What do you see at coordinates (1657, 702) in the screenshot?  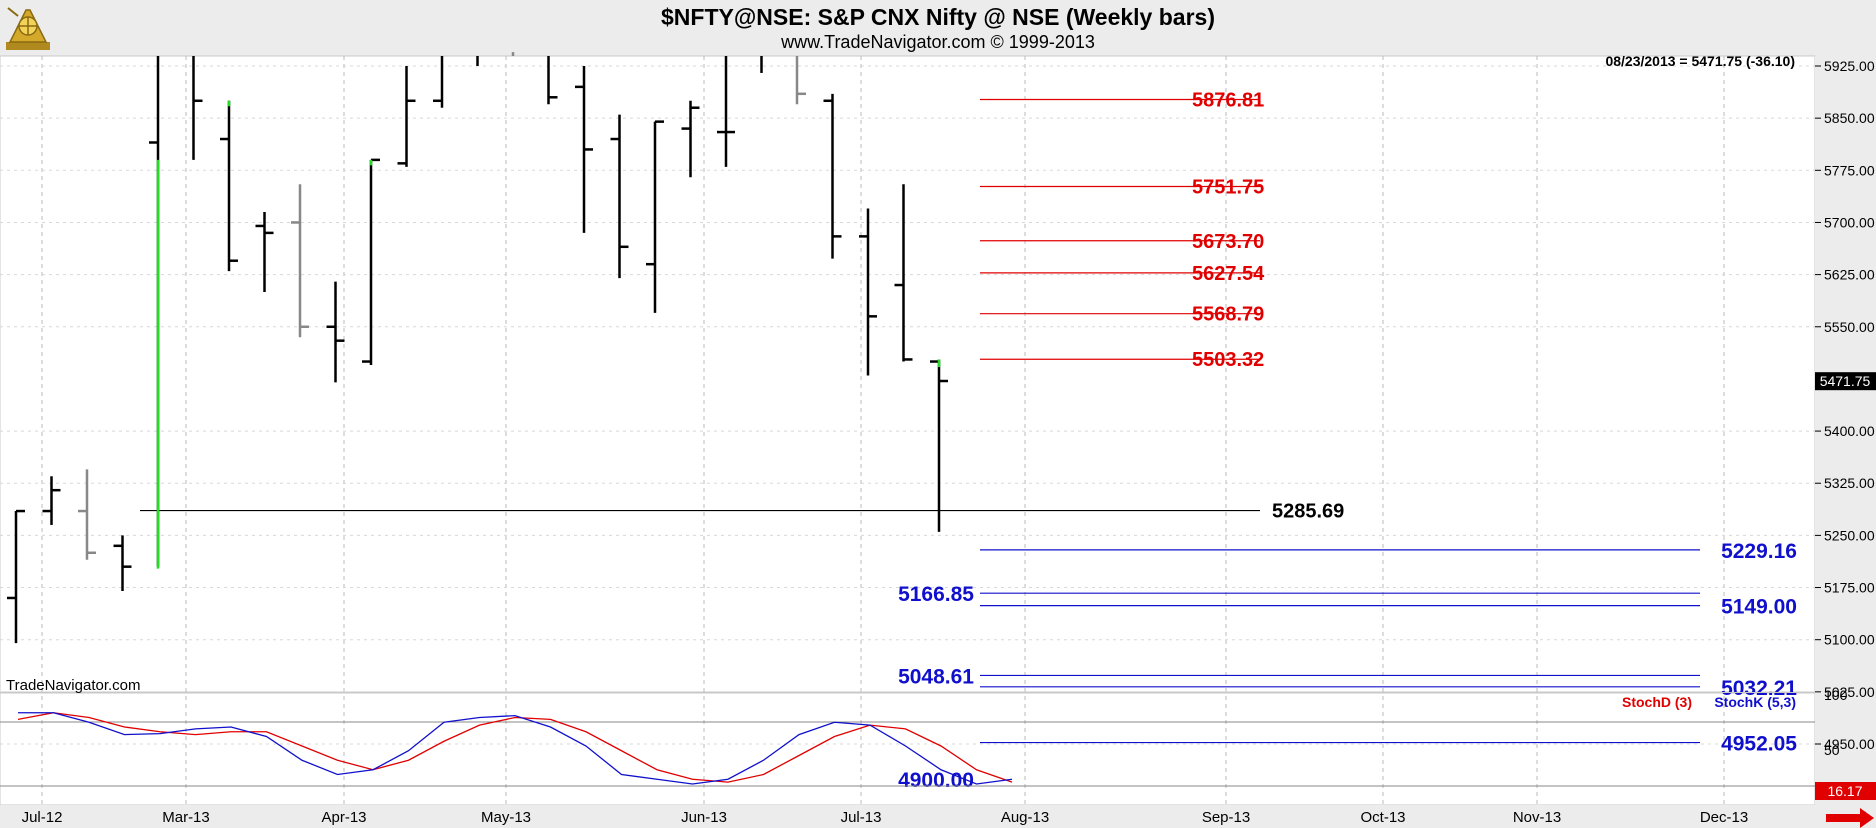 I see `stochd-legend: StochD (3)` at bounding box center [1657, 702].